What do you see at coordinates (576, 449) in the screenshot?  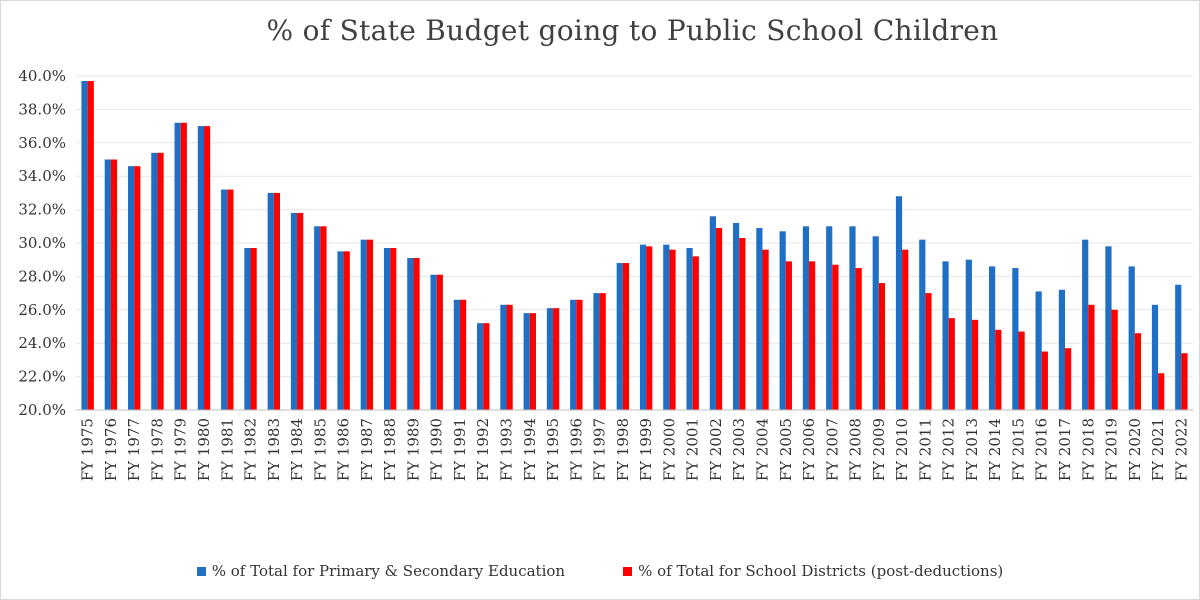 I see `x-tick-label: FY 1996` at bounding box center [576, 449].